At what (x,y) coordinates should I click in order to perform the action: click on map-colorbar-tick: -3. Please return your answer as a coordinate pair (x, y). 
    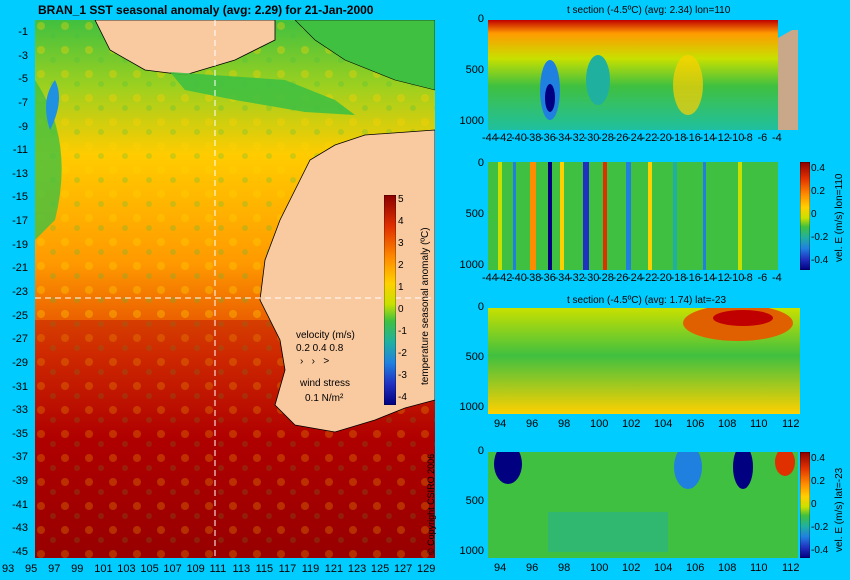
    Looking at the image, I should click on (402, 375).